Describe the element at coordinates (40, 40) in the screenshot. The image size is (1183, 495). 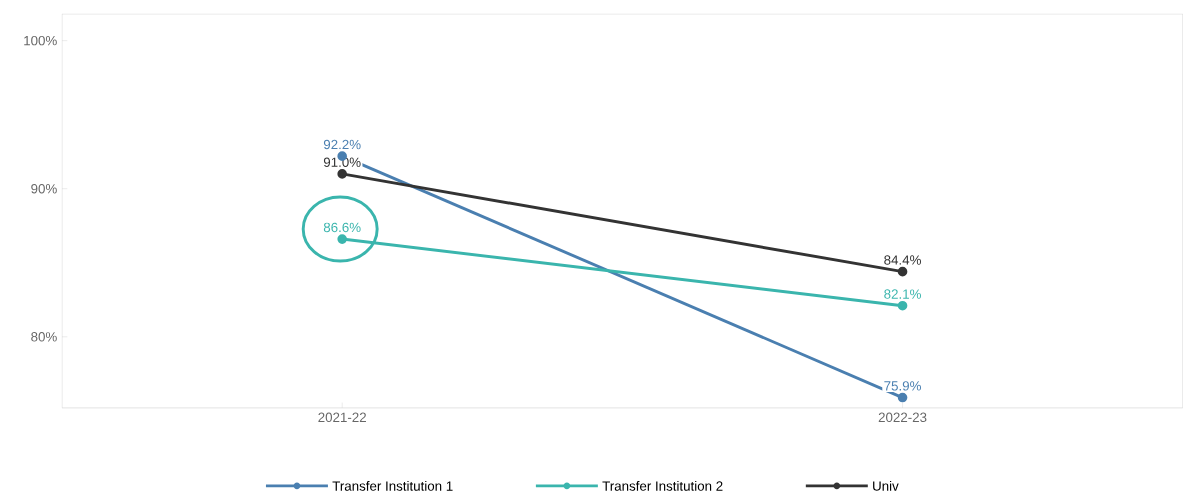
I see `y-tick-label: 100%` at that location.